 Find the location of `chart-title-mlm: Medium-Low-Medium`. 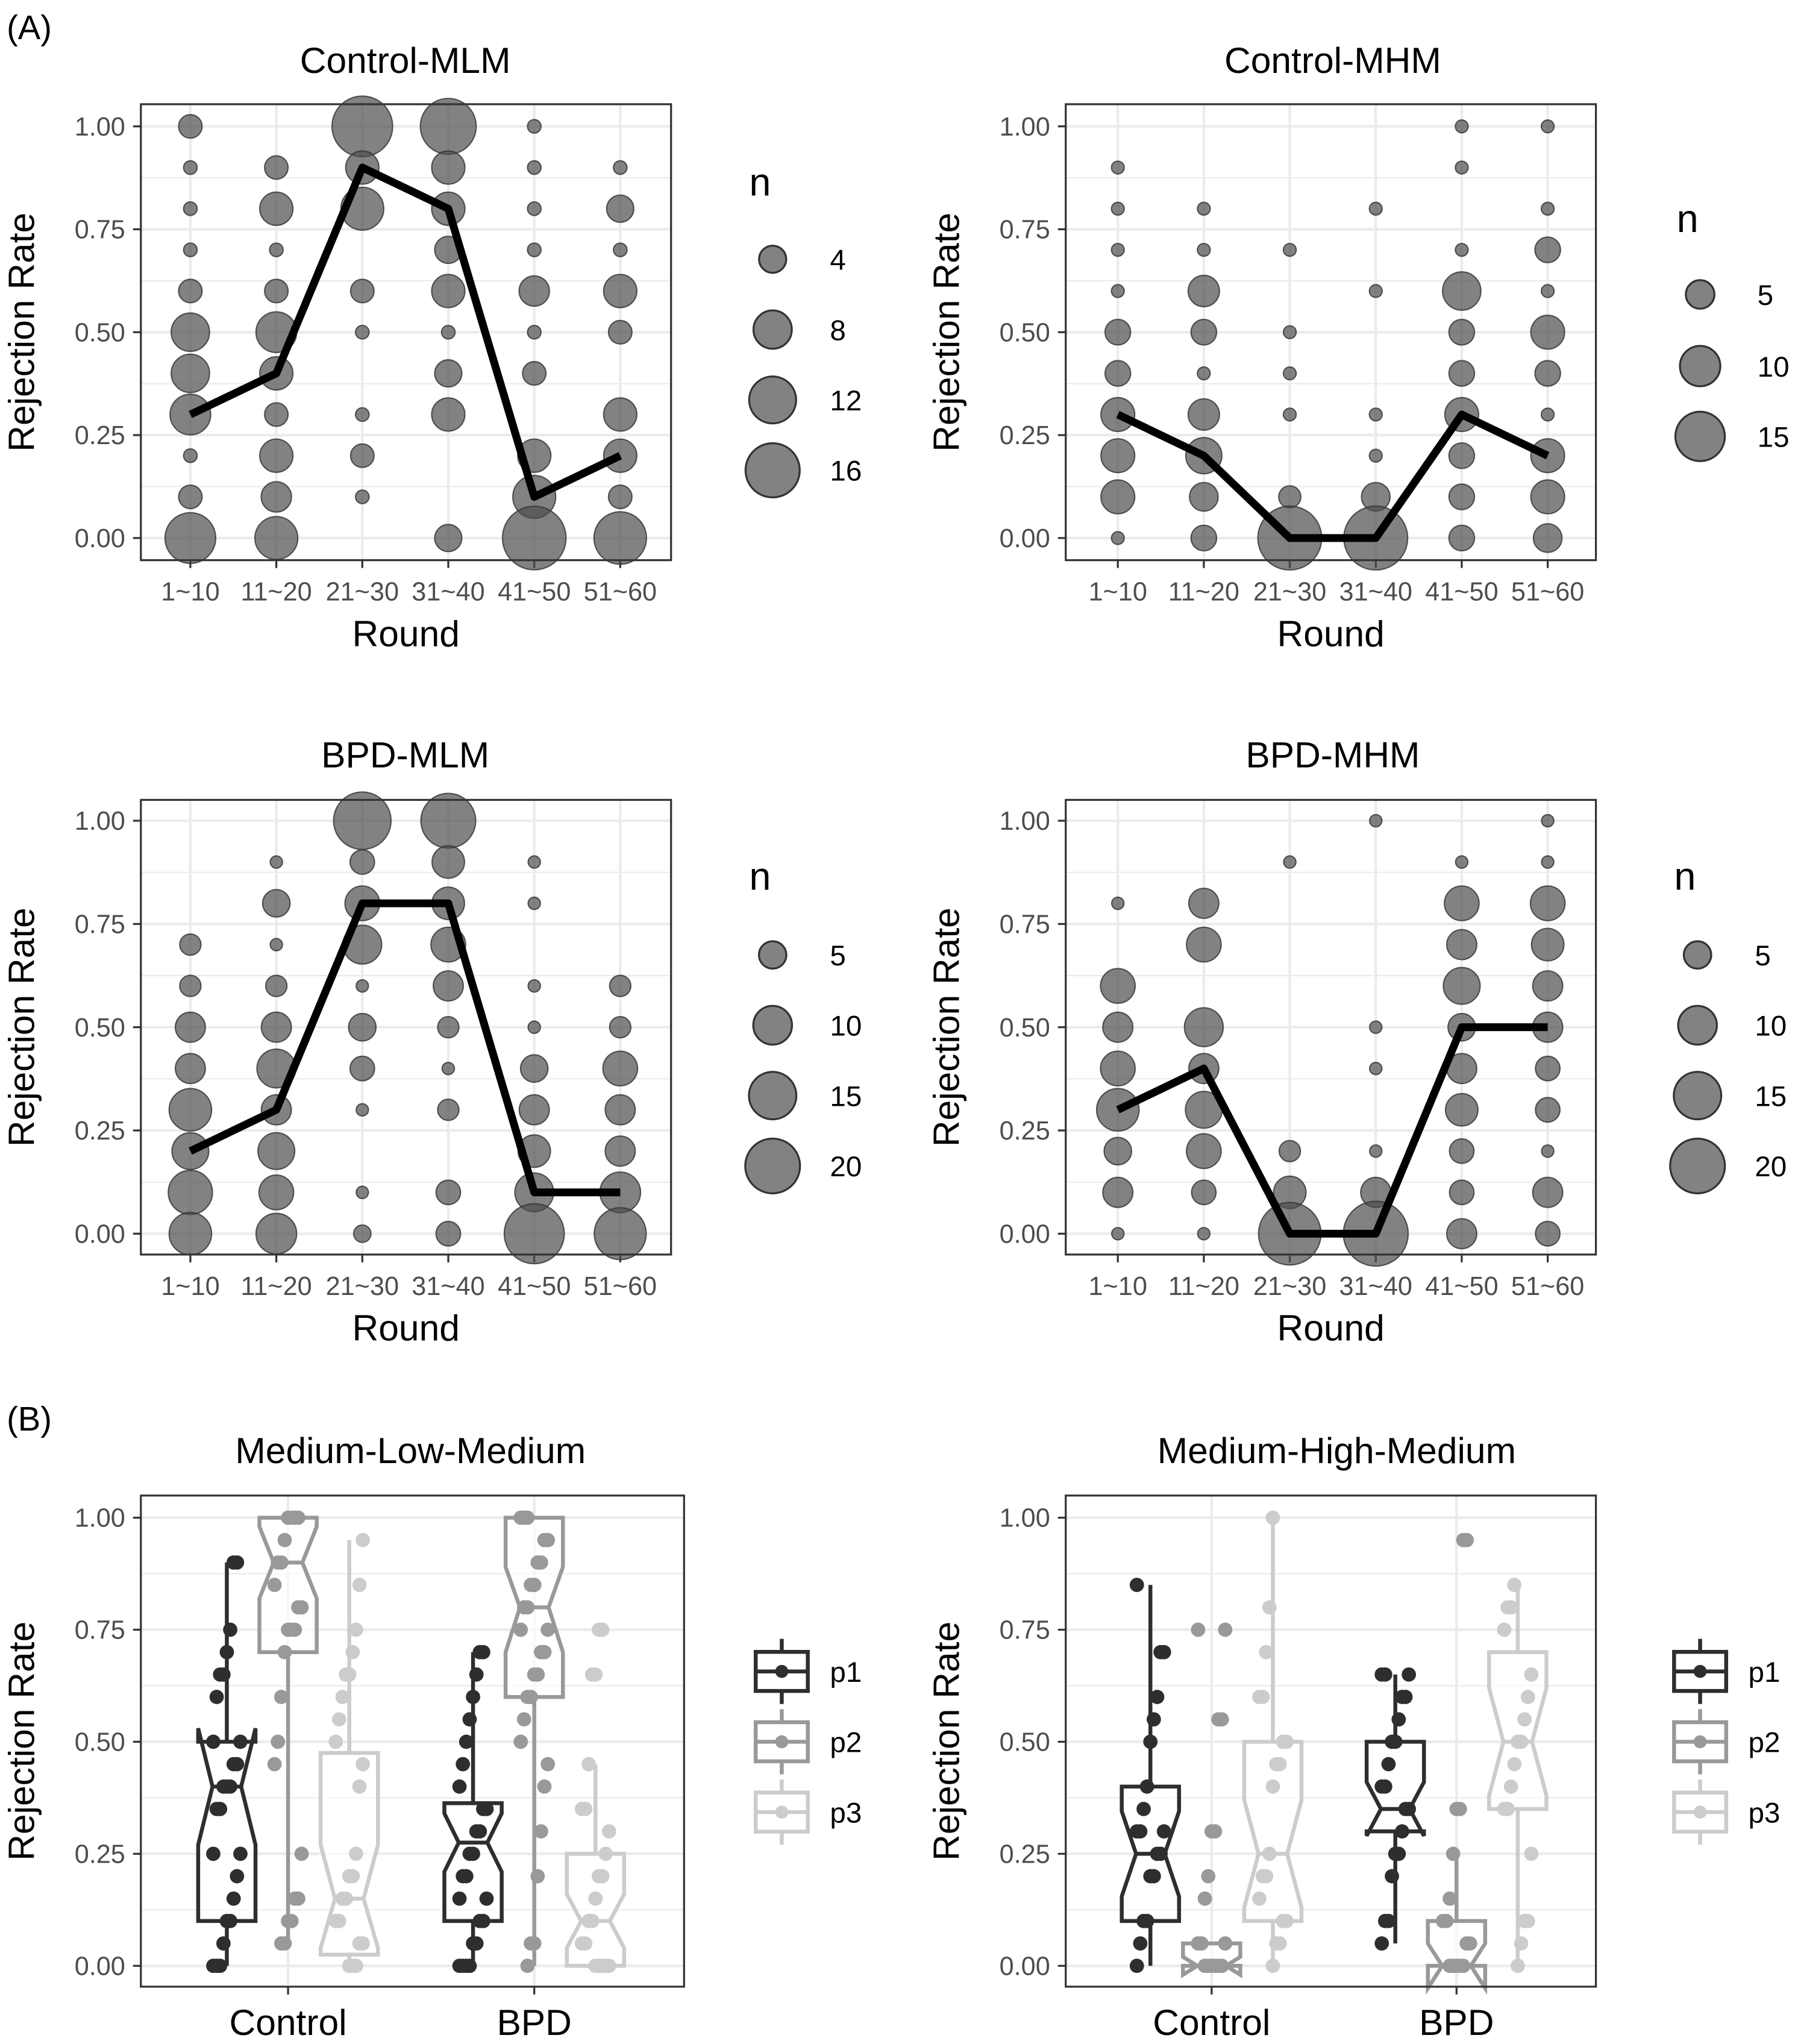

chart-title-mlm: Medium-Low-Medium is located at coordinates (410, 1450).